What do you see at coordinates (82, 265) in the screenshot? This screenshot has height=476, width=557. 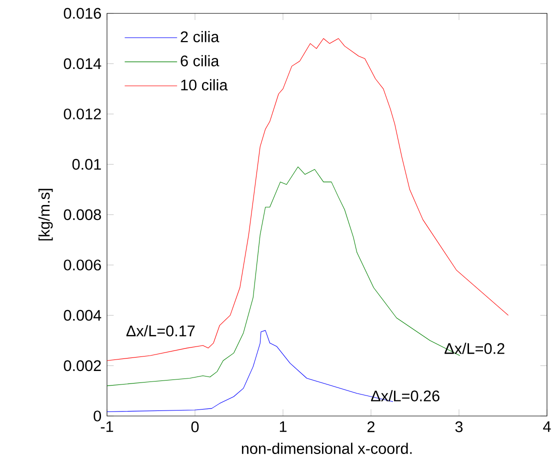 I see `y-tick-label: 0.006` at bounding box center [82, 265].